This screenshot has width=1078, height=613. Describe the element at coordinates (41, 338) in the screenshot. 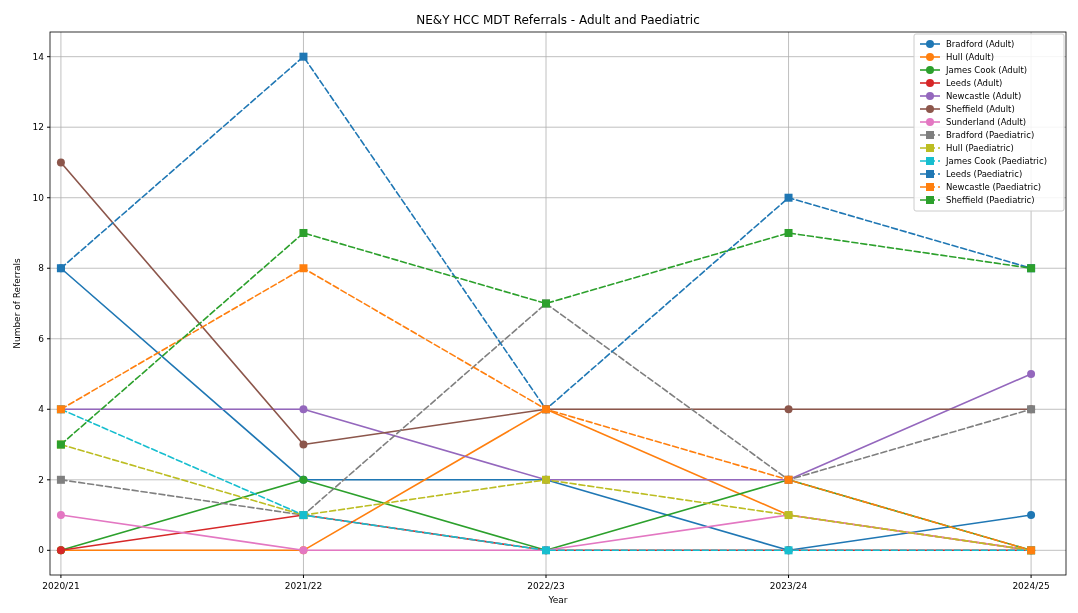

I see `y-tick-label: 6` at that location.